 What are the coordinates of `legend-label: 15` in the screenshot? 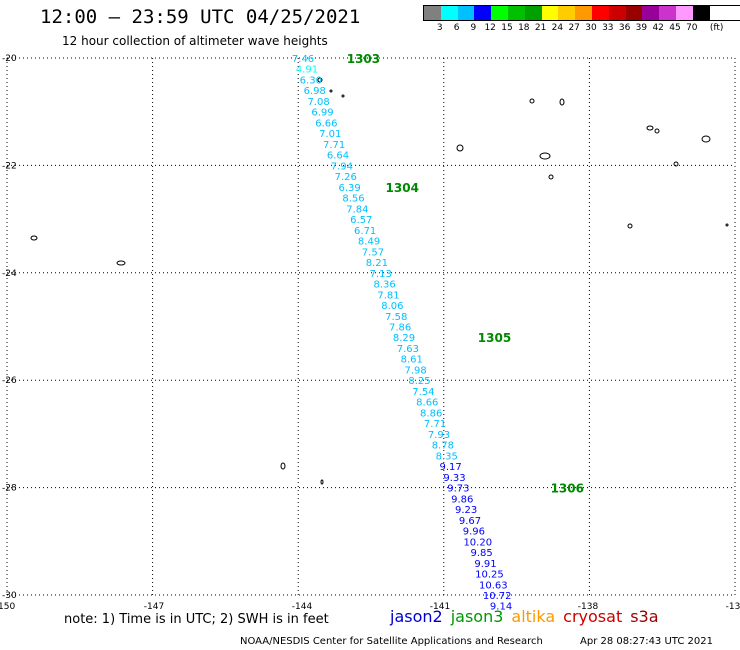 It's located at (507, 28).